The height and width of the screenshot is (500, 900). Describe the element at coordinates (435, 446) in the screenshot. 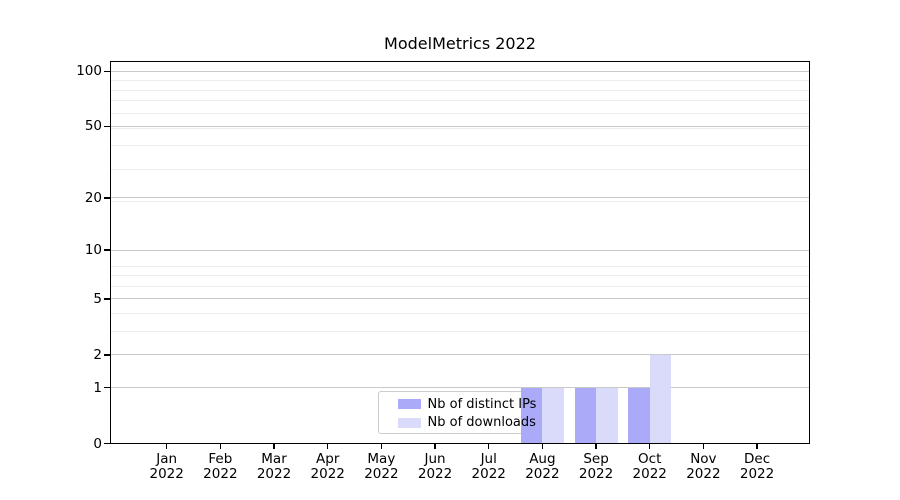

I see `x-tick-mark-jun` at that location.